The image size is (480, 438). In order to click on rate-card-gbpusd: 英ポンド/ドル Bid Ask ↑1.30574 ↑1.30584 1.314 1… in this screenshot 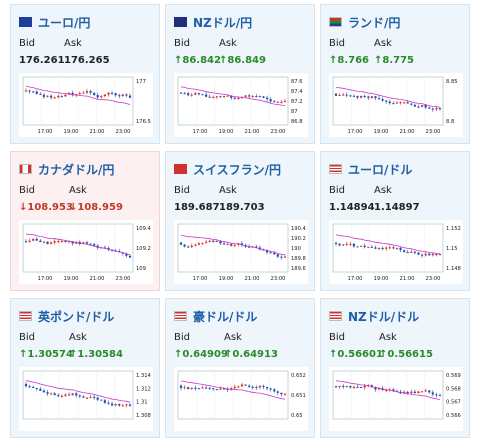, I will do `click(85, 368)`.